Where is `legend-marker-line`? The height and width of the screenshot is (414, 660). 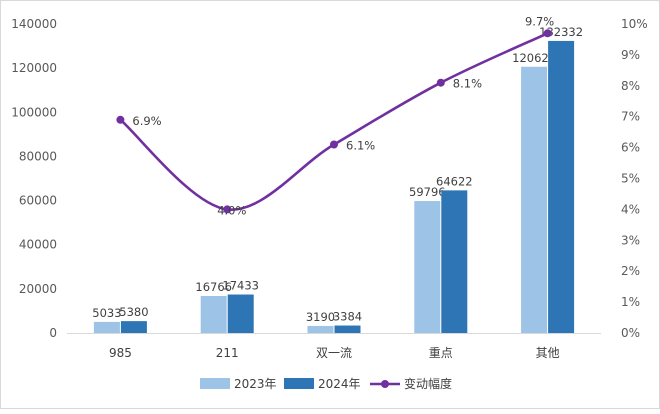
legend-marker-line is located at coordinates (385, 384).